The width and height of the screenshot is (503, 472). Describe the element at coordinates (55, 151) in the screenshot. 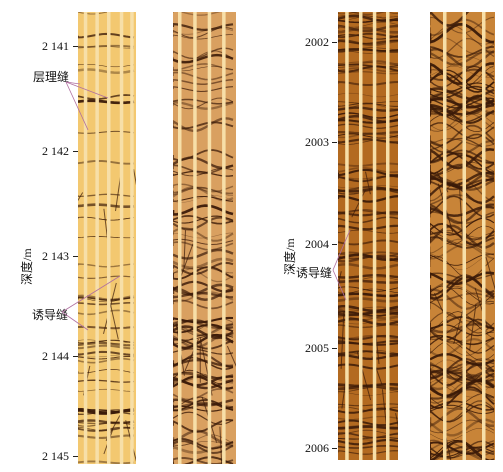

I see `left-depth-tick-label: 2 142` at that location.